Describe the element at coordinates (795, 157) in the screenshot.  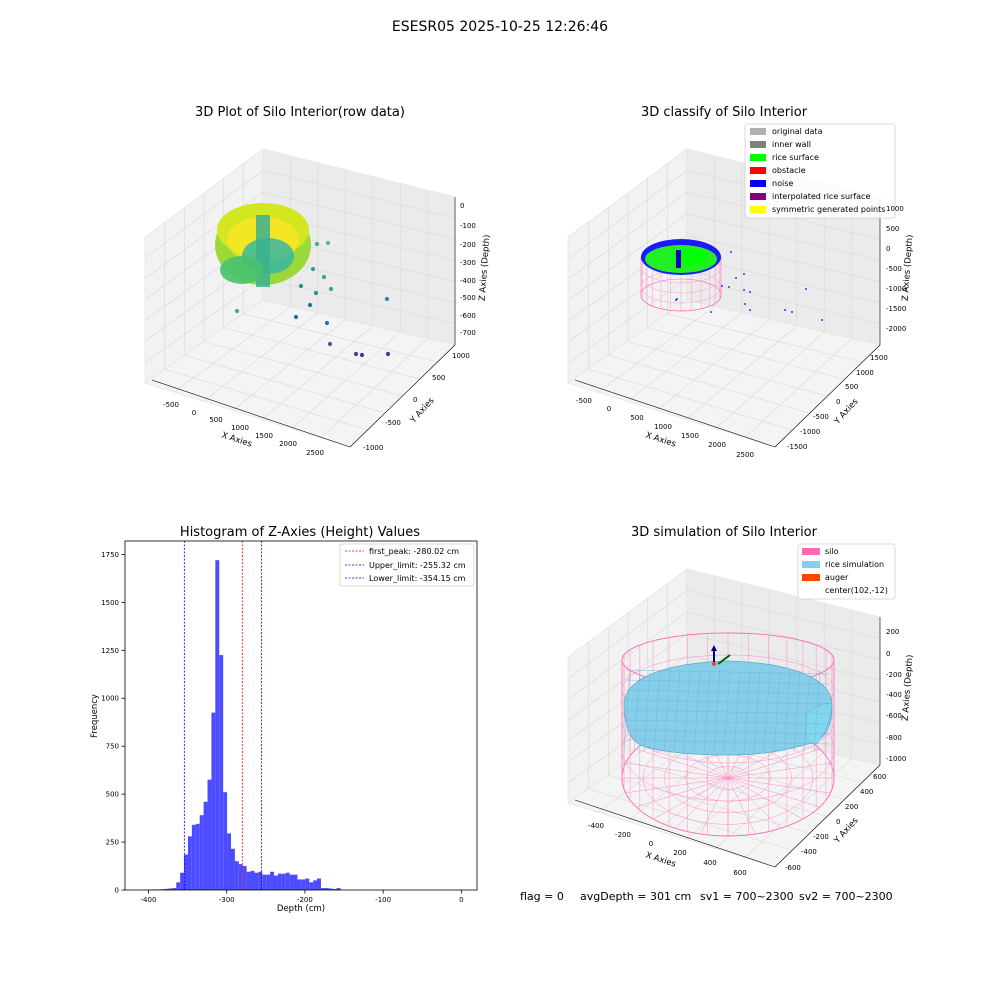
I see `classify-legend-label: rice surface` at that location.